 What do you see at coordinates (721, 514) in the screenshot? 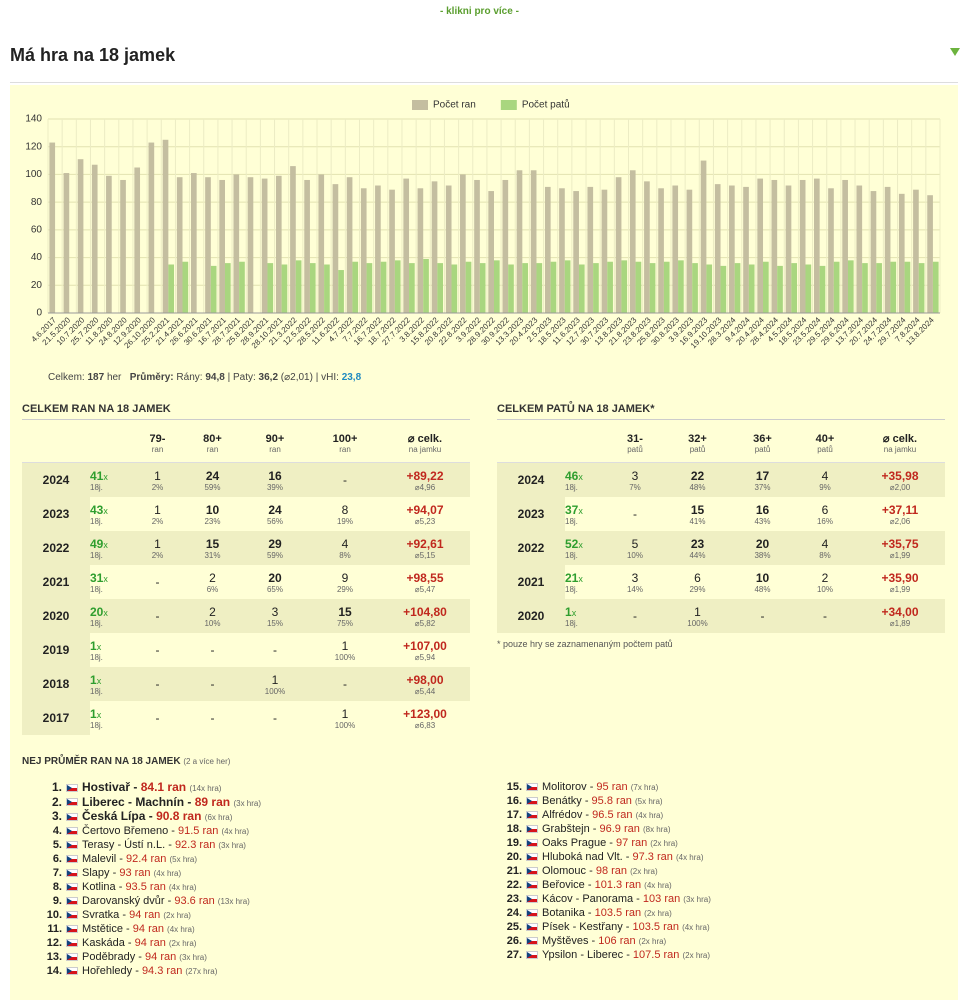
I see `table-row: 2023 37x 18j. -15 41% 16 43% 6 16% +37,11 ⌀2,06` at bounding box center [721, 514].